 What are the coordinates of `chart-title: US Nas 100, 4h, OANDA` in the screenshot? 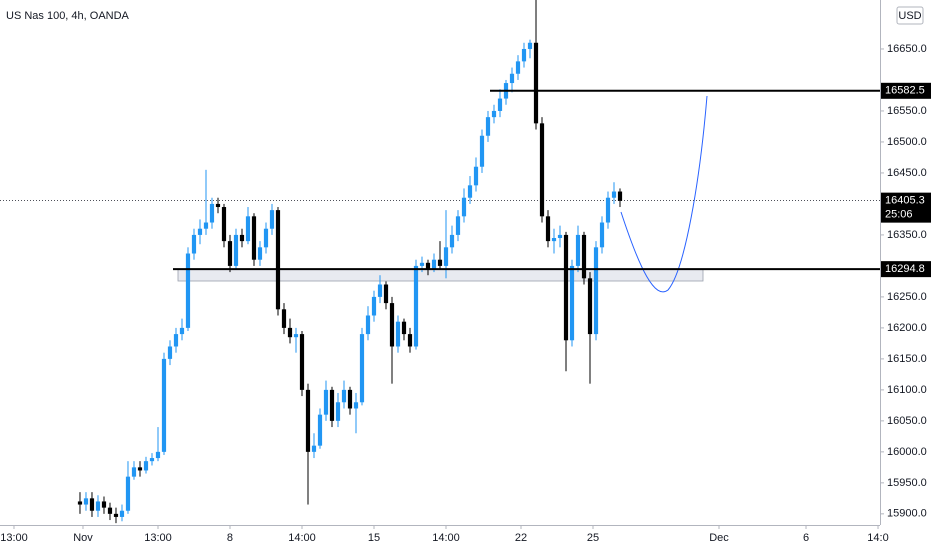 It's located at (68, 16).